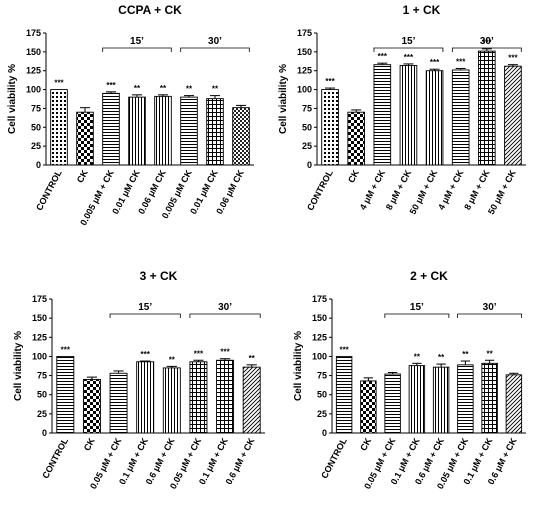 The image size is (550, 508). Describe the element at coordinates (159, 276) in the screenshot. I see `panel-title: 3 + CK` at that location.